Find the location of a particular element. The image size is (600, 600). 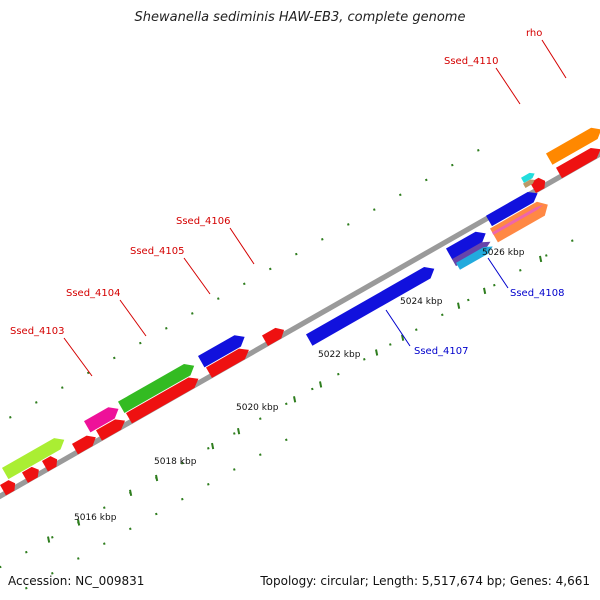

ruler-label: 5020 kbp is located at coordinates (257, 408).